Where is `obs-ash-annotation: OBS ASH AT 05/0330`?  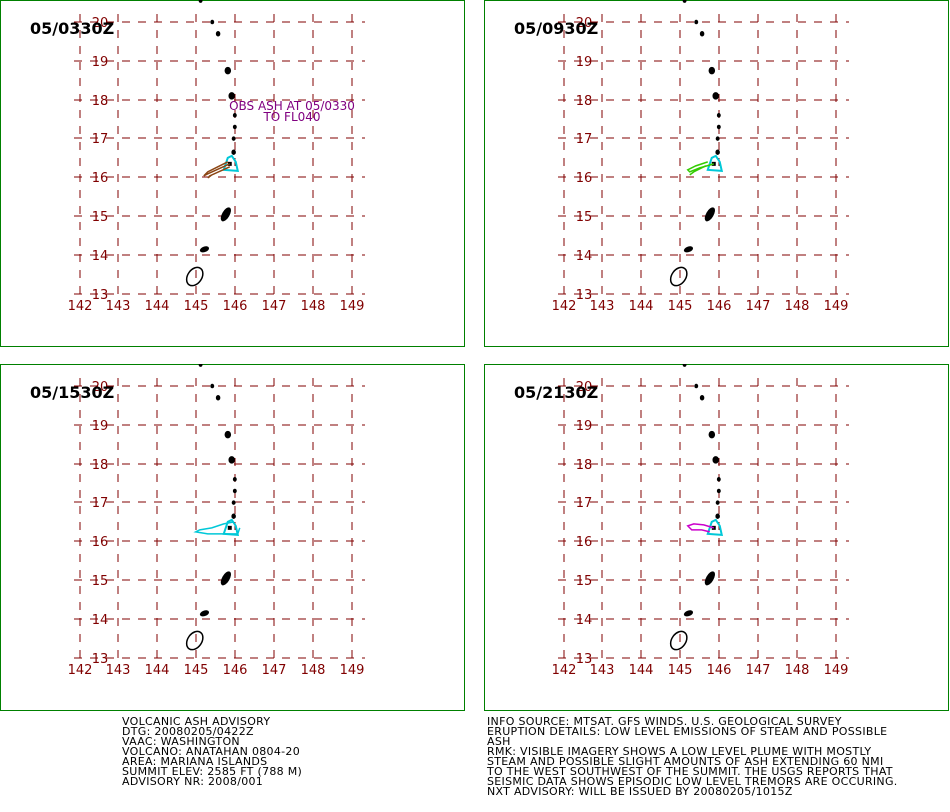 obs-ash-annotation: OBS ASH AT 05/0330 is located at coordinates (292, 106).